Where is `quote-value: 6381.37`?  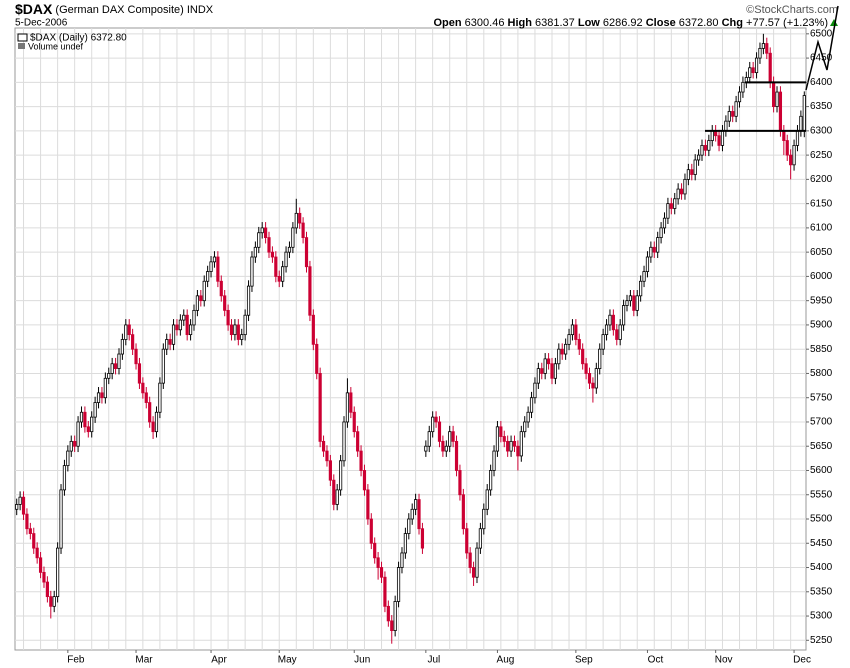
quote-value: 6381.37 is located at coordinates (555, 23).